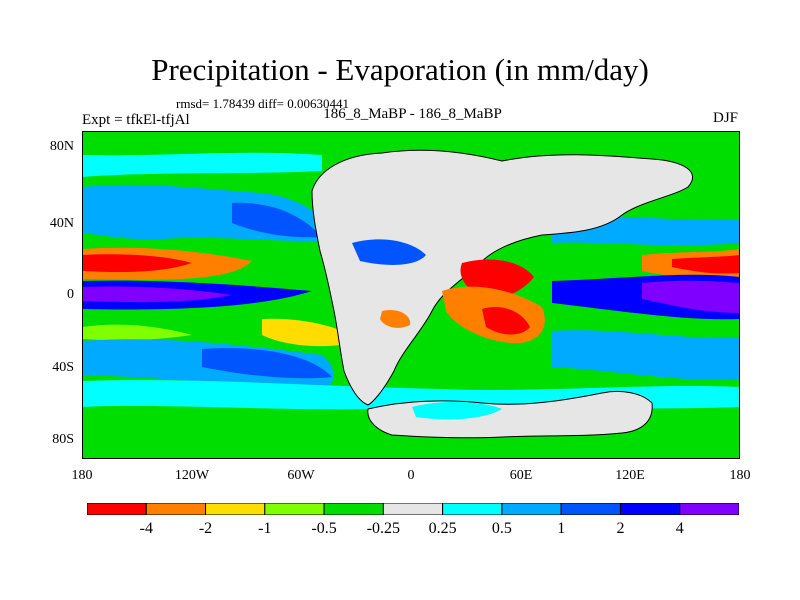 The width and height of the screenshot is (800, 600). Describe the element at coordinates (561, 528) in the screenshot. I see `colorbar-label: 1` at that location.